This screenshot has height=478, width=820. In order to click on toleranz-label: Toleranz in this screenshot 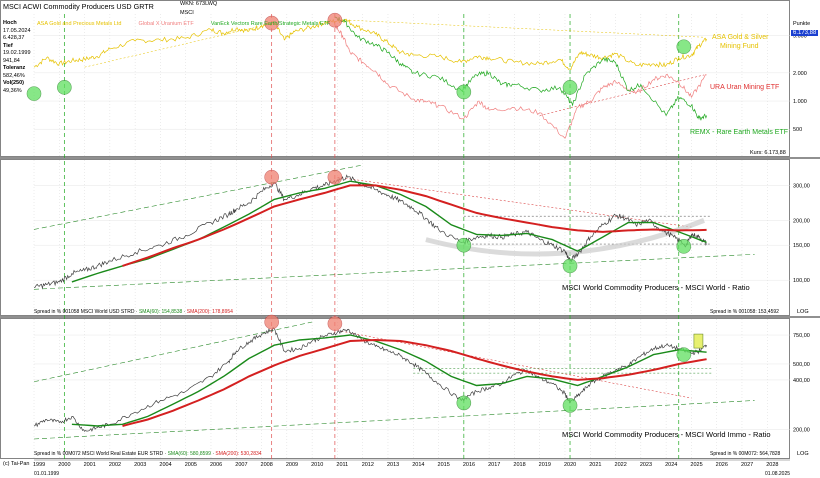, I will do `click(14, 68)`.